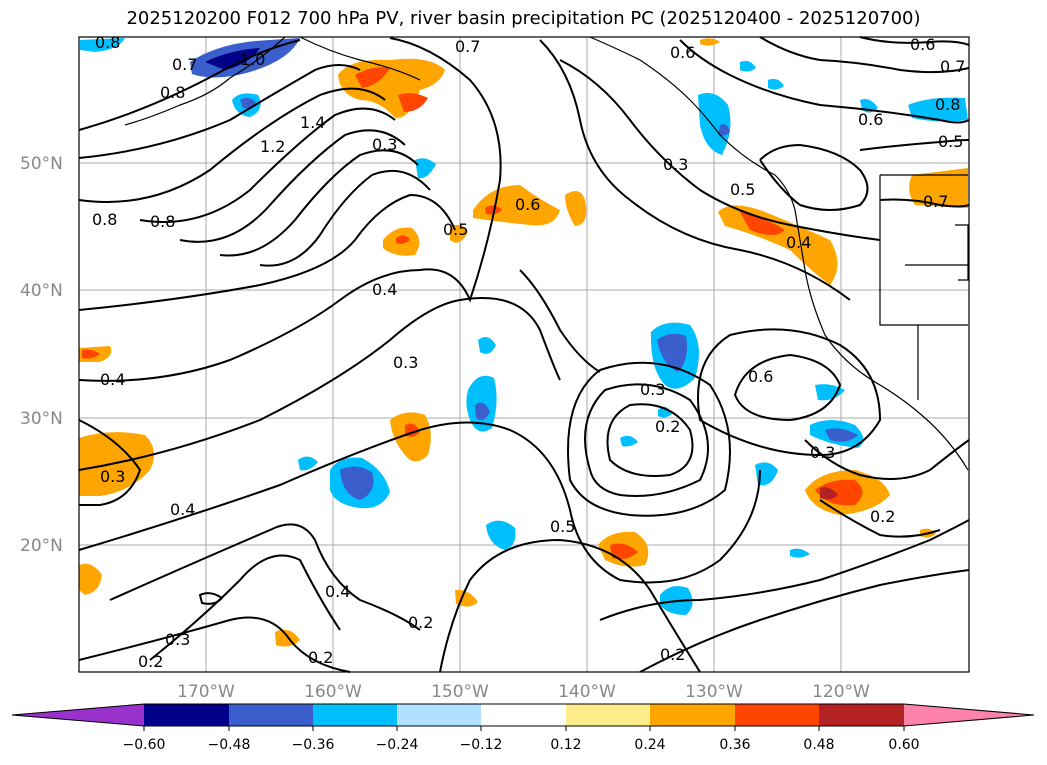 The width and height of the screenshot is (1047, 765). Describe the element at coordinates (397, 745) in the screenshot. I see `colorbar-tick-label: −0.24` at that location.